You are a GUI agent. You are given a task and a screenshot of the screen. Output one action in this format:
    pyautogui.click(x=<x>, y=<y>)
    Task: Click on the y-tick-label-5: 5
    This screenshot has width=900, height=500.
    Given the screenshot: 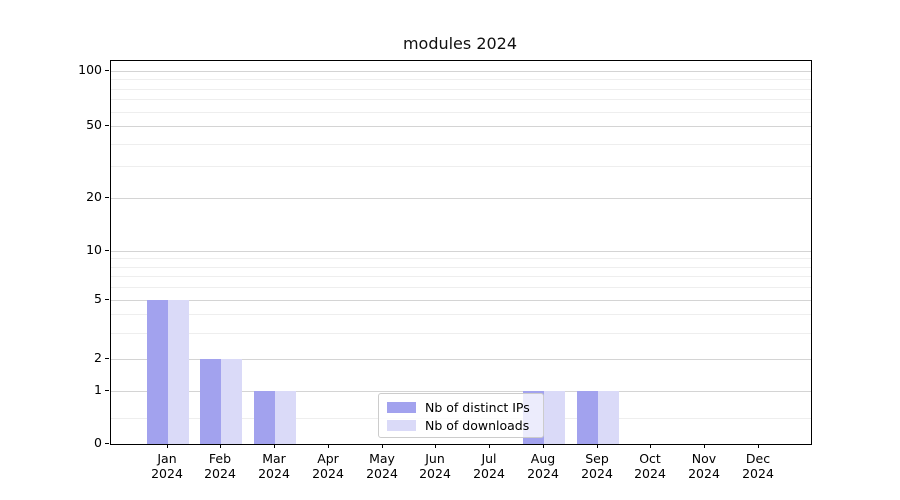 What is the action you would take?
    pyautogui.click(x=98, y=298)
    